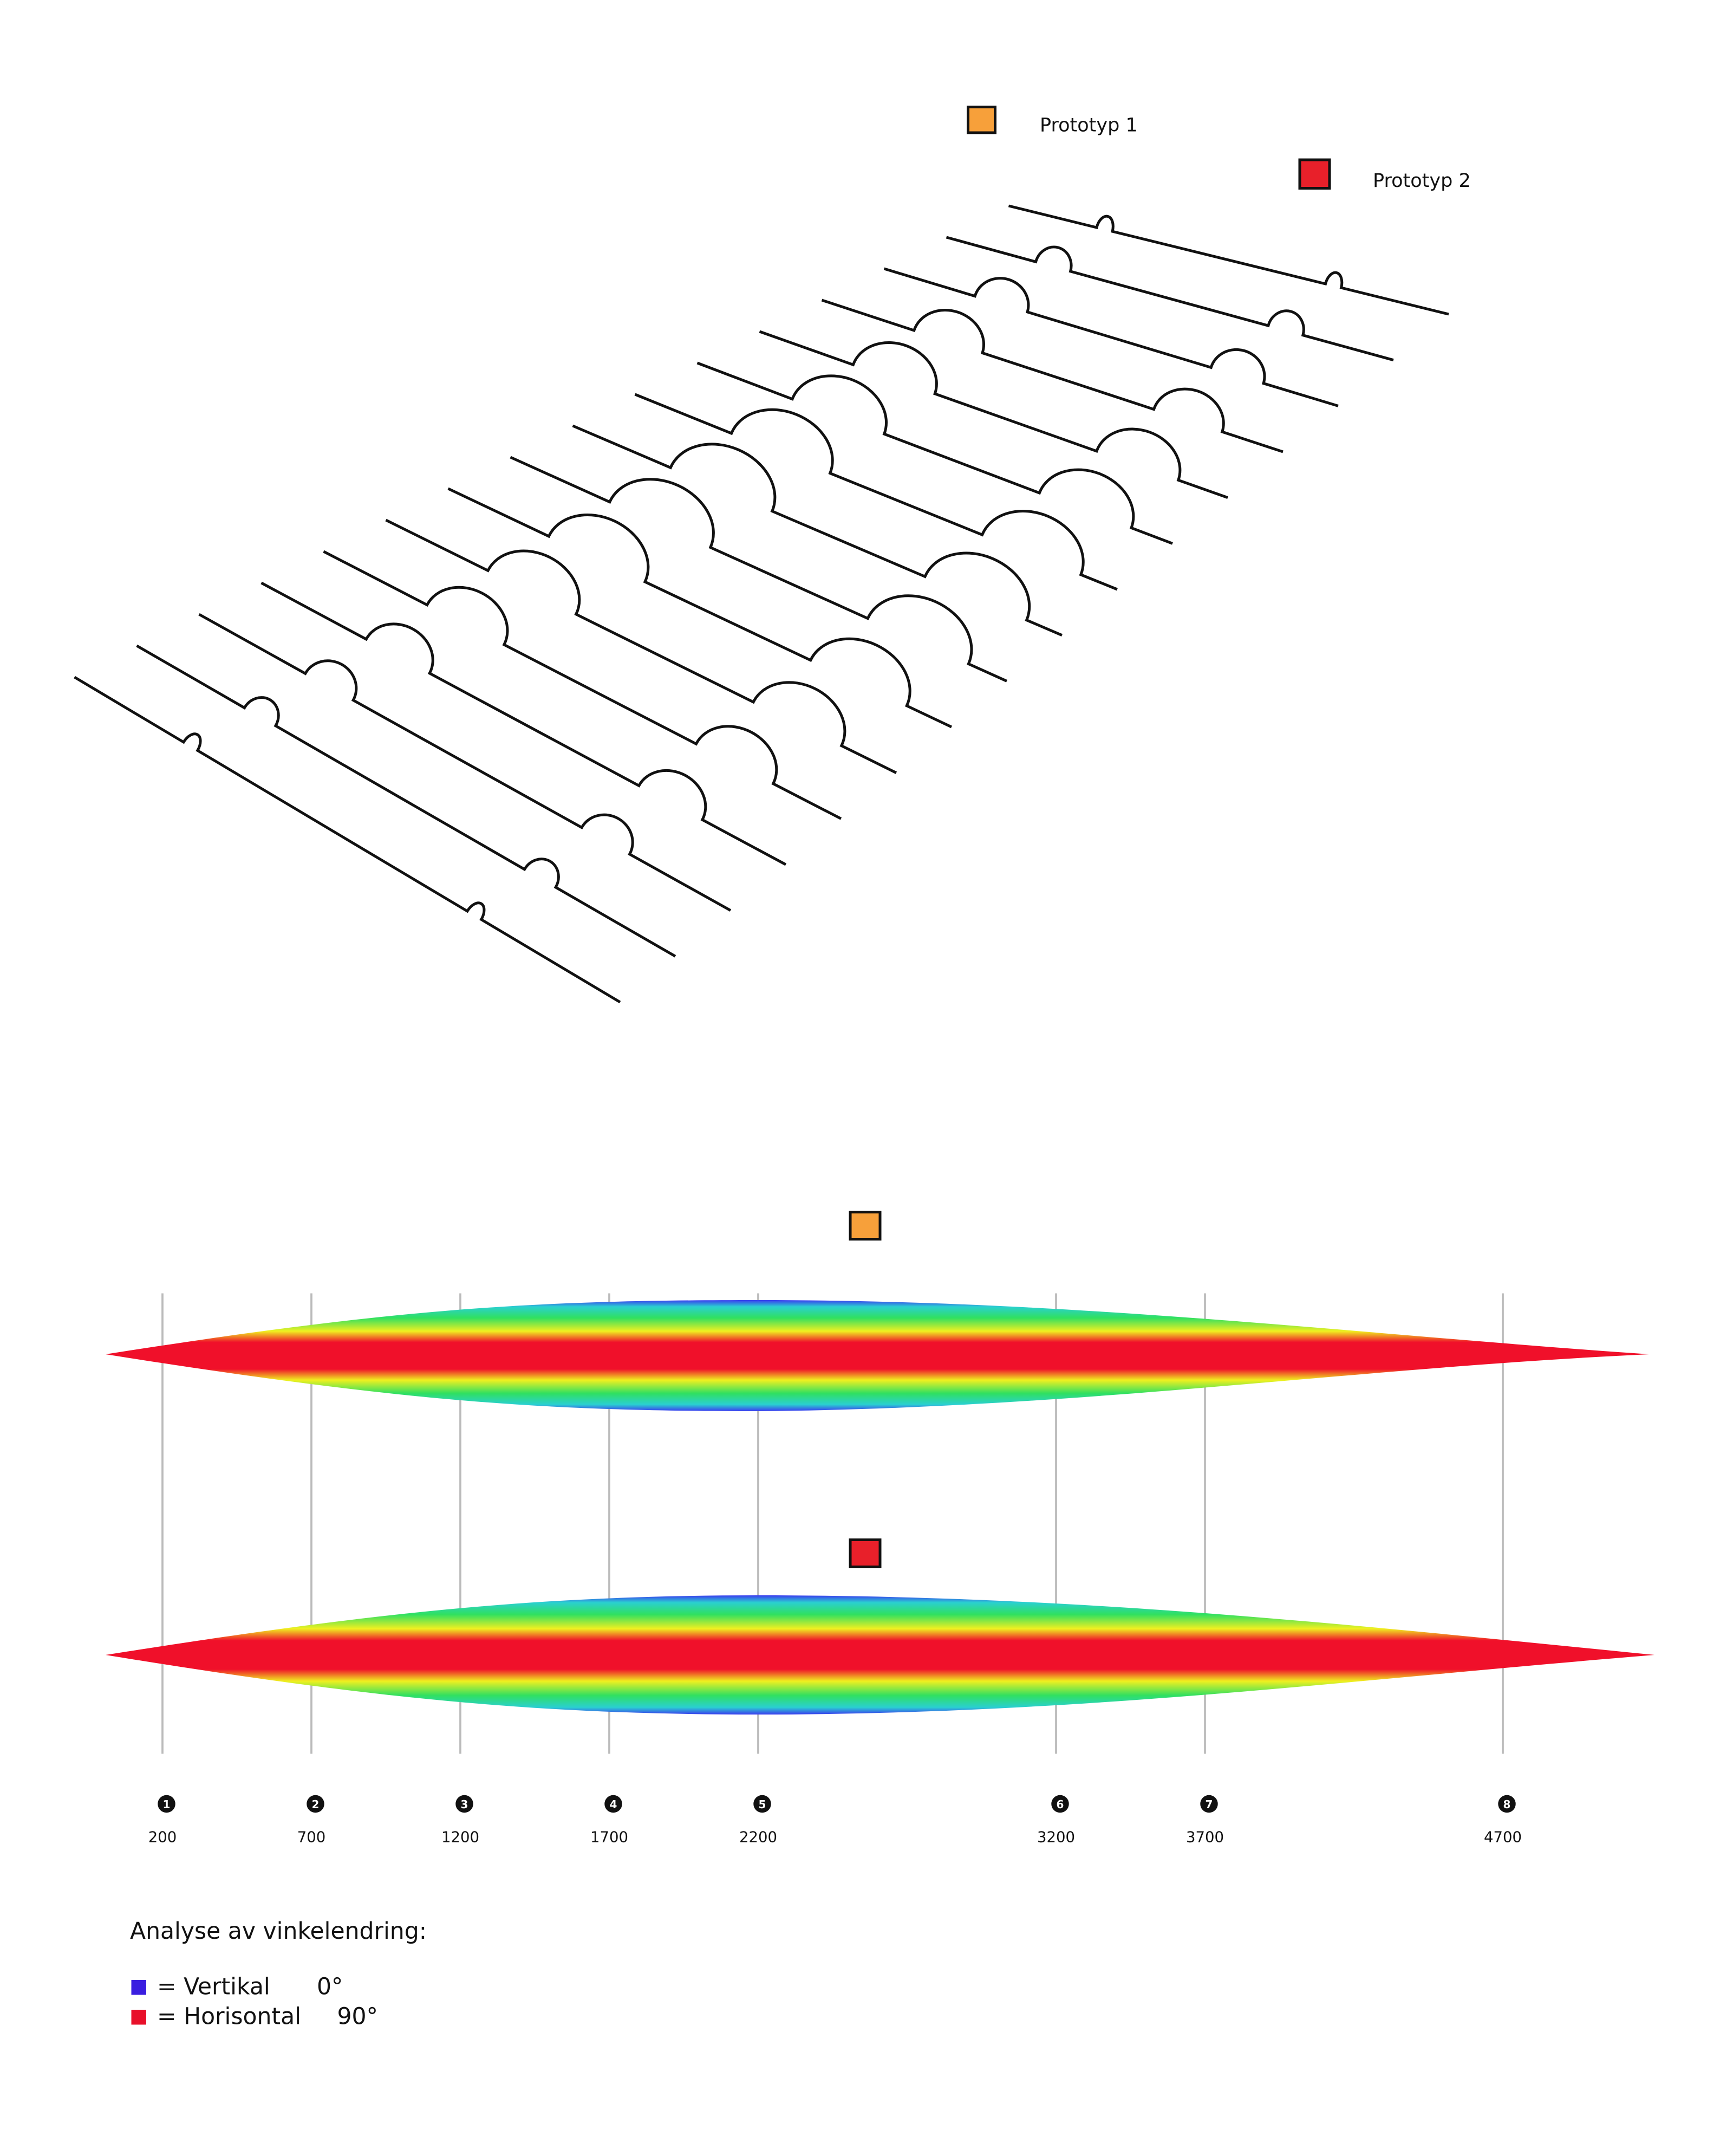 The image size is (1733, 2156). What do you see at coordinates (229, 2017) in the screenshot?
I see `analysis-label: = Horisontal` at bounding box center [229, 2017].